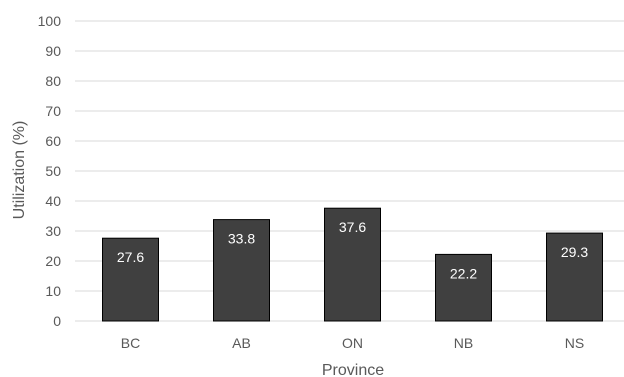 The height and width of the screenshot is (377, 624). Describe the element at coordinates (53, 291) in the screenshot. I see `y-tick-label: 10` at that location.